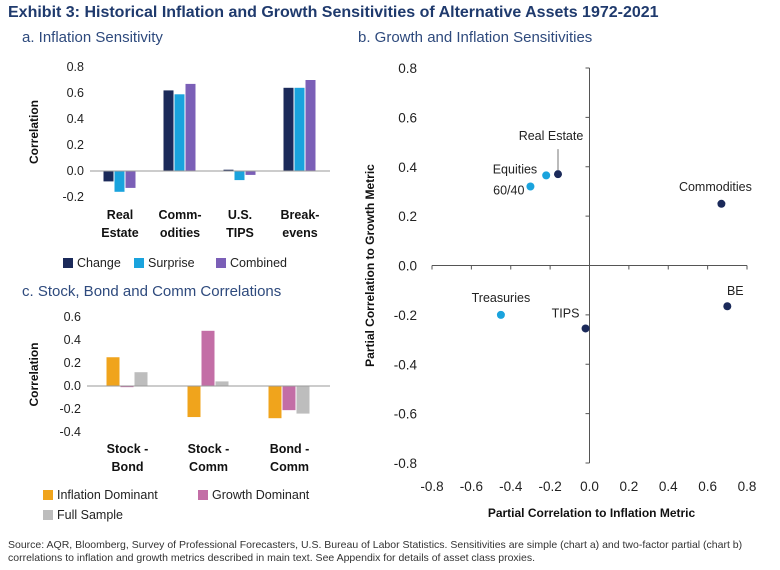 This screenshot has width=780, height=570. What do you see at coordinates (471, 486) in the screenshot?
I see `x-tick-label: -0.6` at bounding box center [471, 486].